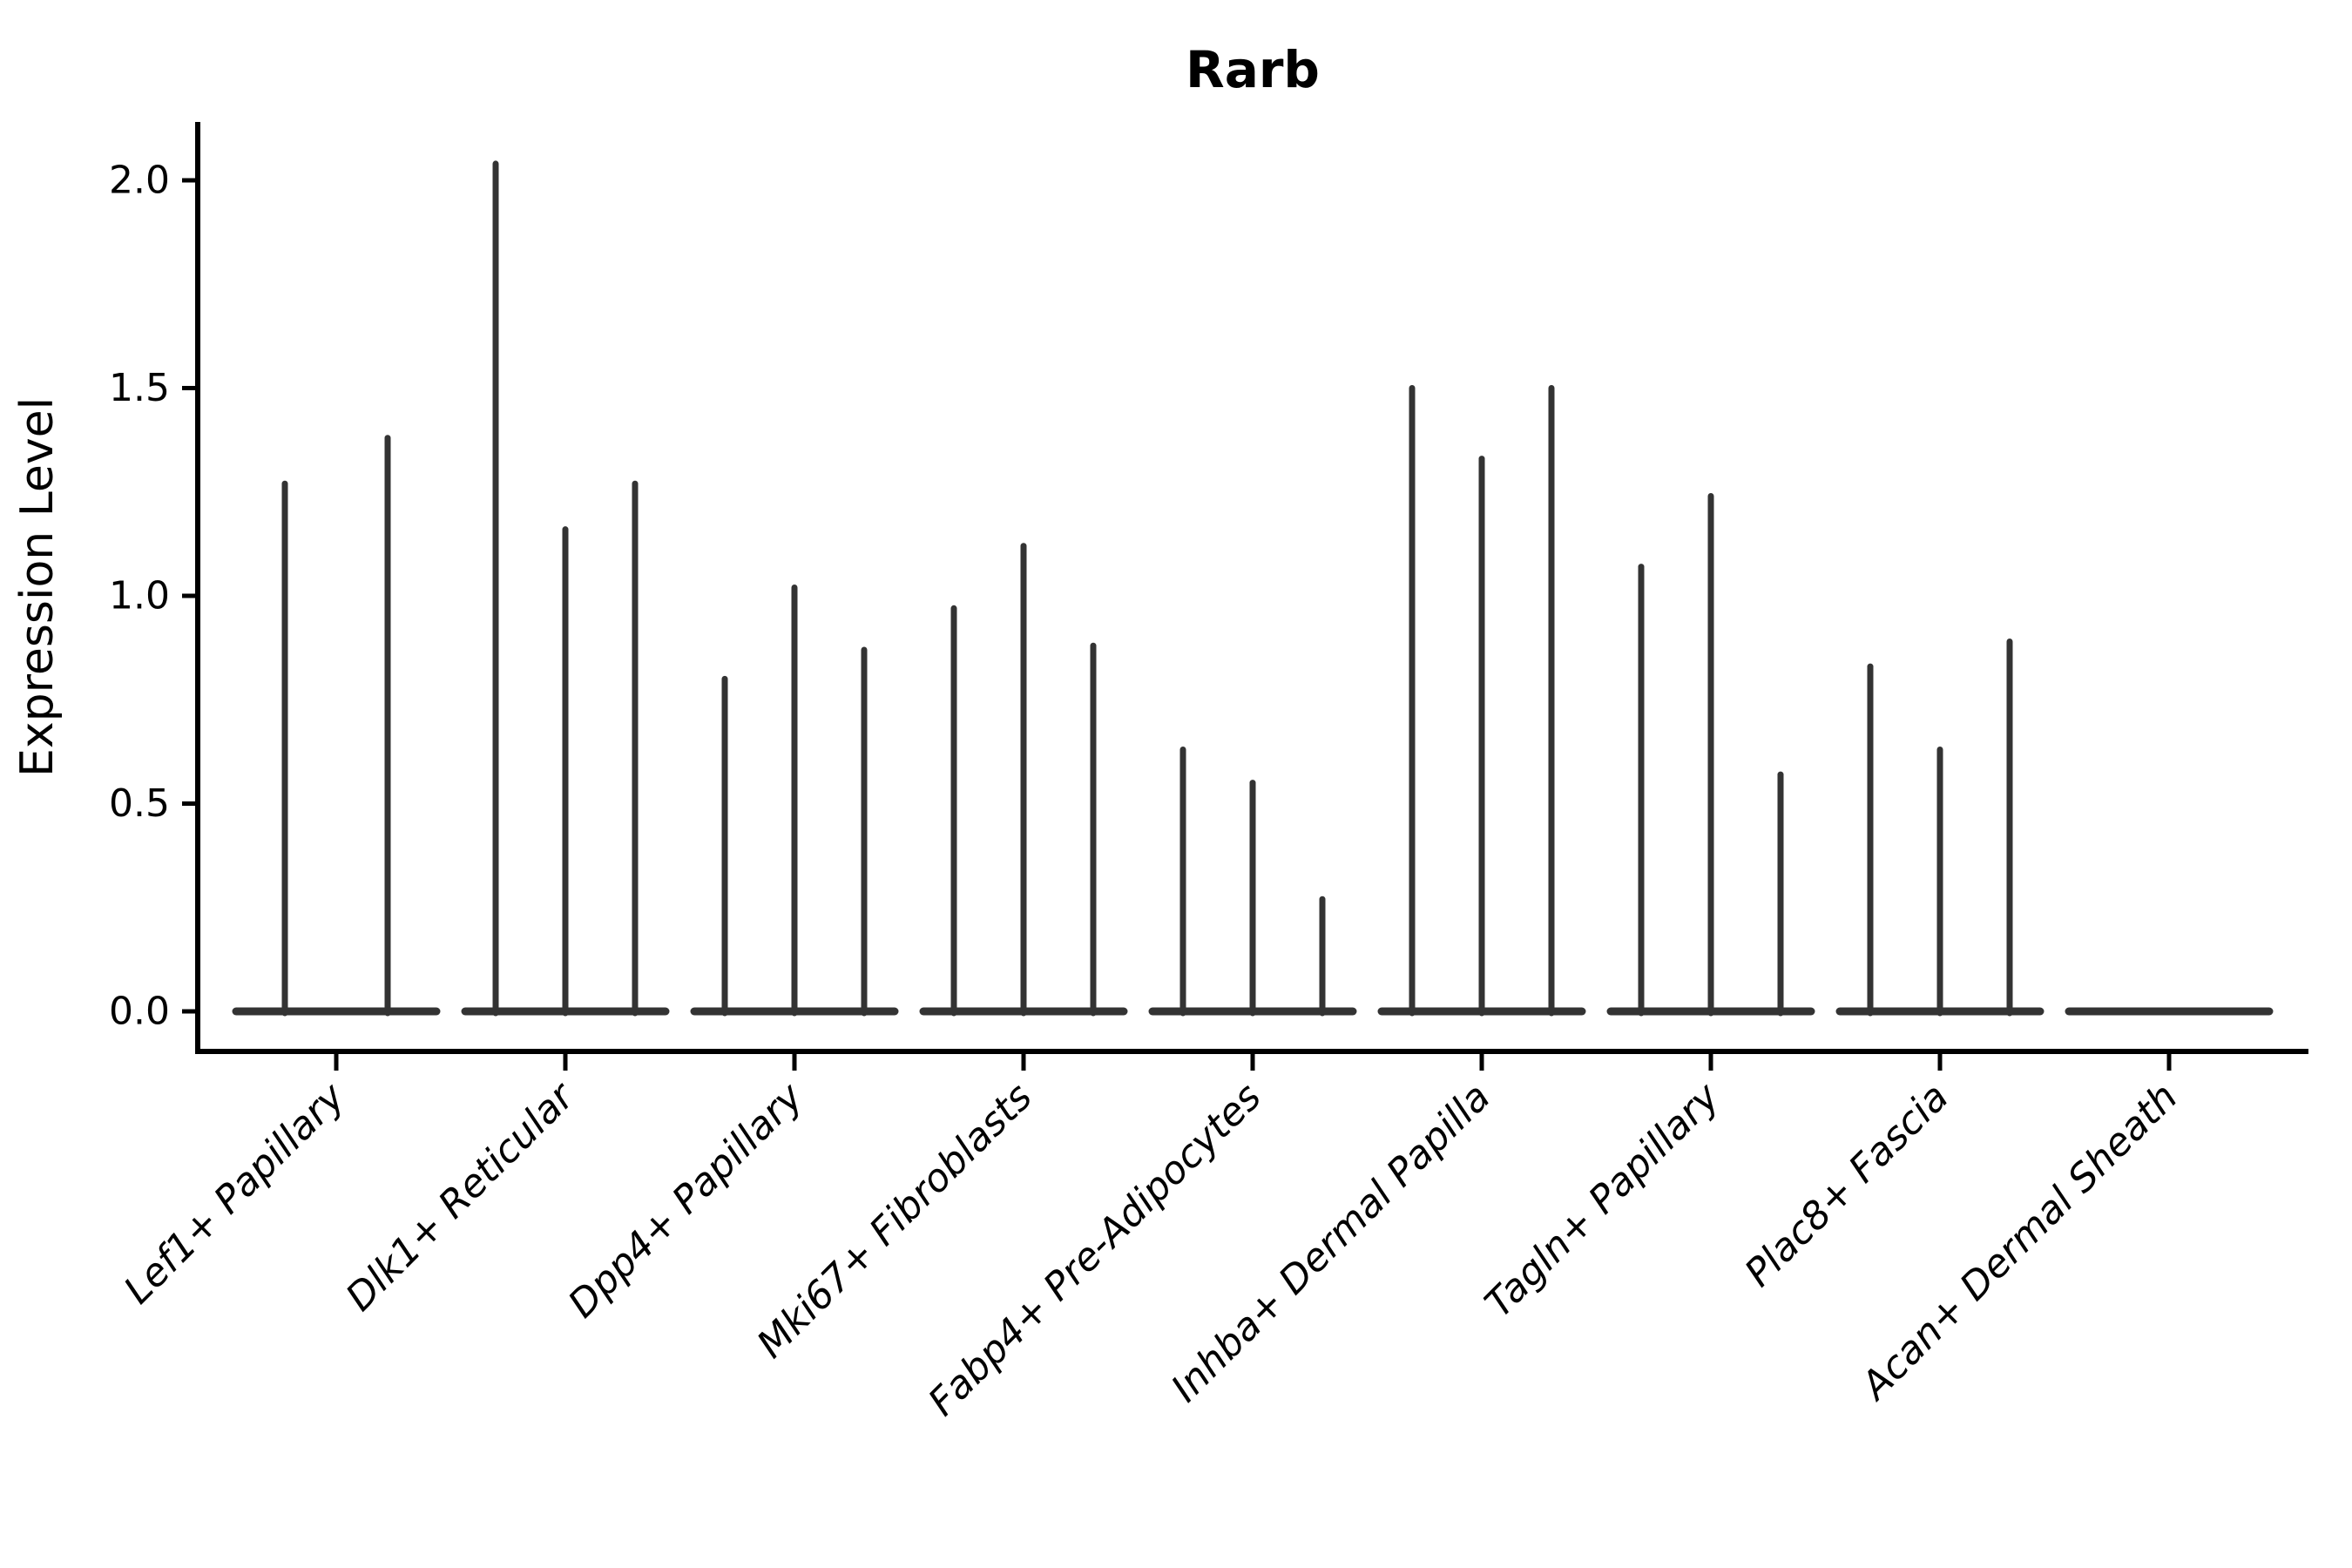  I want to click on y-axis-label: Expression Level, so click(37, 587).